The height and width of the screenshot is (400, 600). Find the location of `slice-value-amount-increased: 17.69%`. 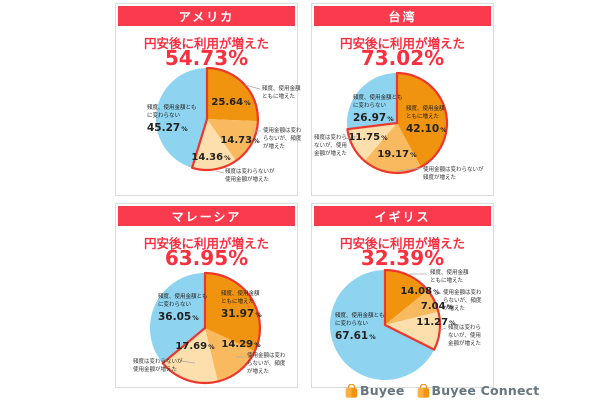

slice-value-amount-increased: 17.69% is located at coordinates (195, 346).